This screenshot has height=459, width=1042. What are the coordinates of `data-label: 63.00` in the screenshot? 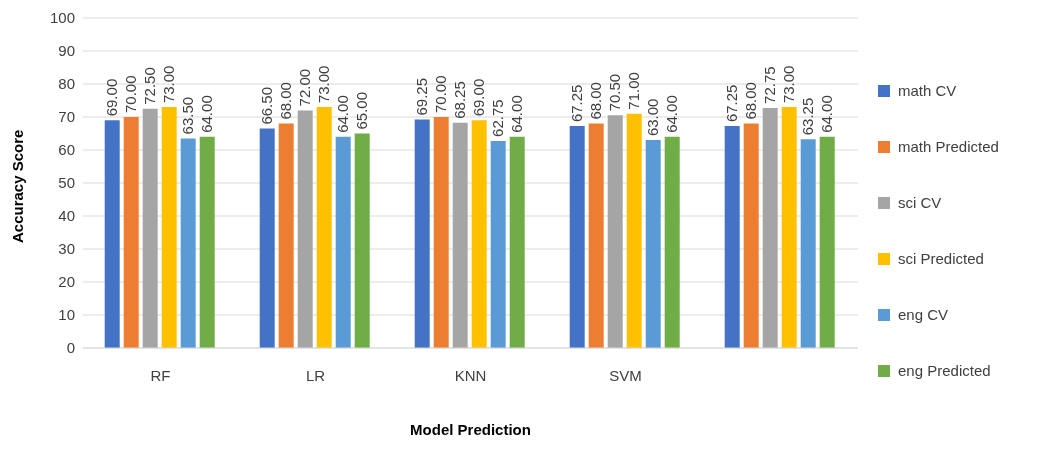 It's located at (653, 117).